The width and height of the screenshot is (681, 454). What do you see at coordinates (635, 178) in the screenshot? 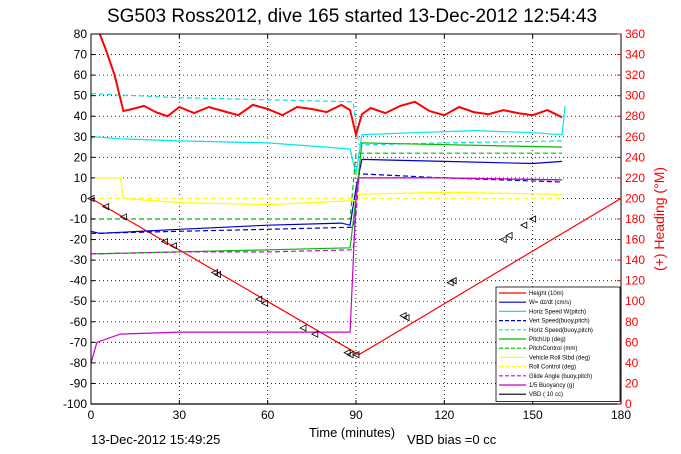
I see `right-tick-label: 220` at bounding box center [635, 178].